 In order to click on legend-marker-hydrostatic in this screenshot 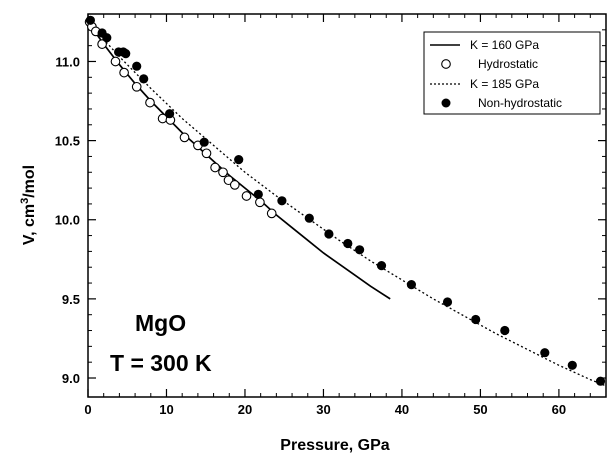, I will do `click(446, 64)`.